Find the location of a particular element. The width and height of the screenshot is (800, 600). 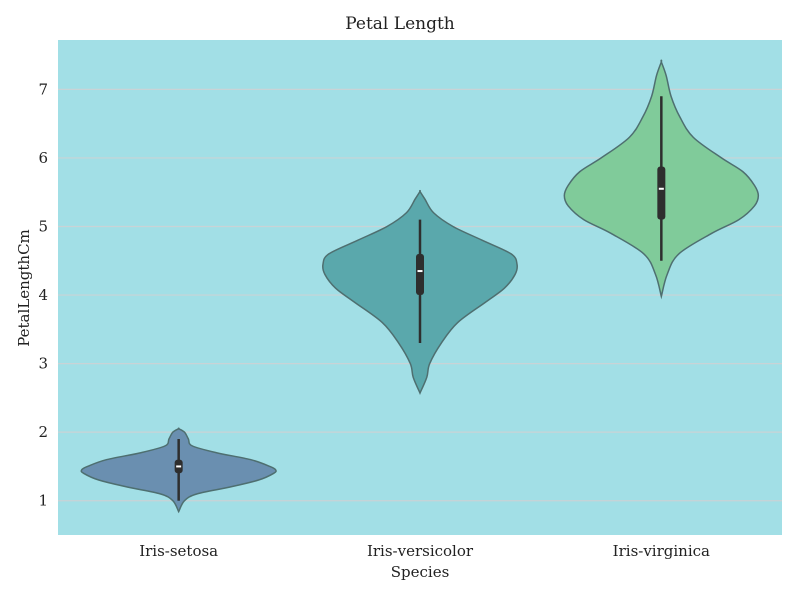

x-axis-ticks: Iris-setosa Iris-versicolor Iris-virginica is located at coordinates (424, 551).